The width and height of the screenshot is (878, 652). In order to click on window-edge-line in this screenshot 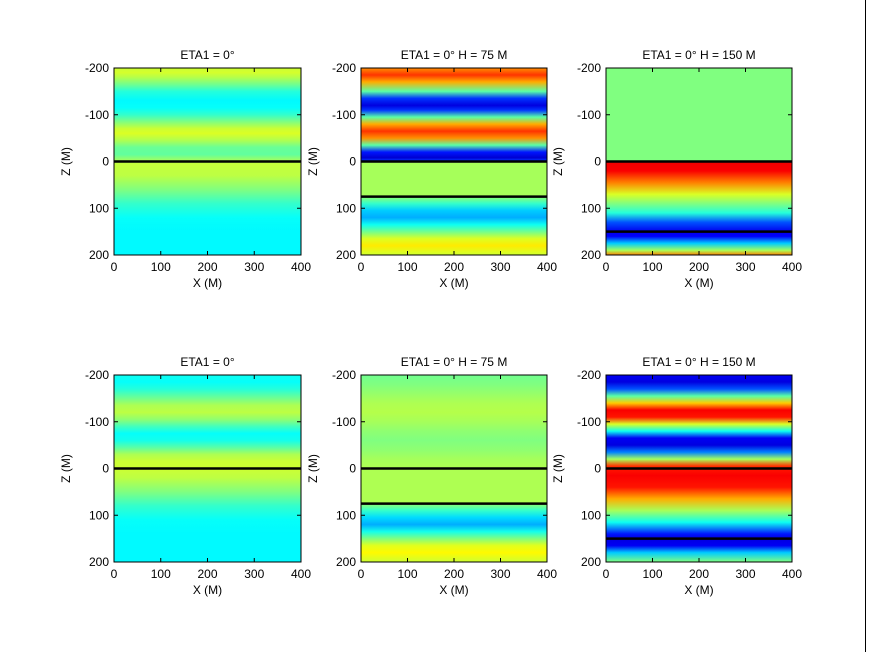, I will do `click(865, 326)`.